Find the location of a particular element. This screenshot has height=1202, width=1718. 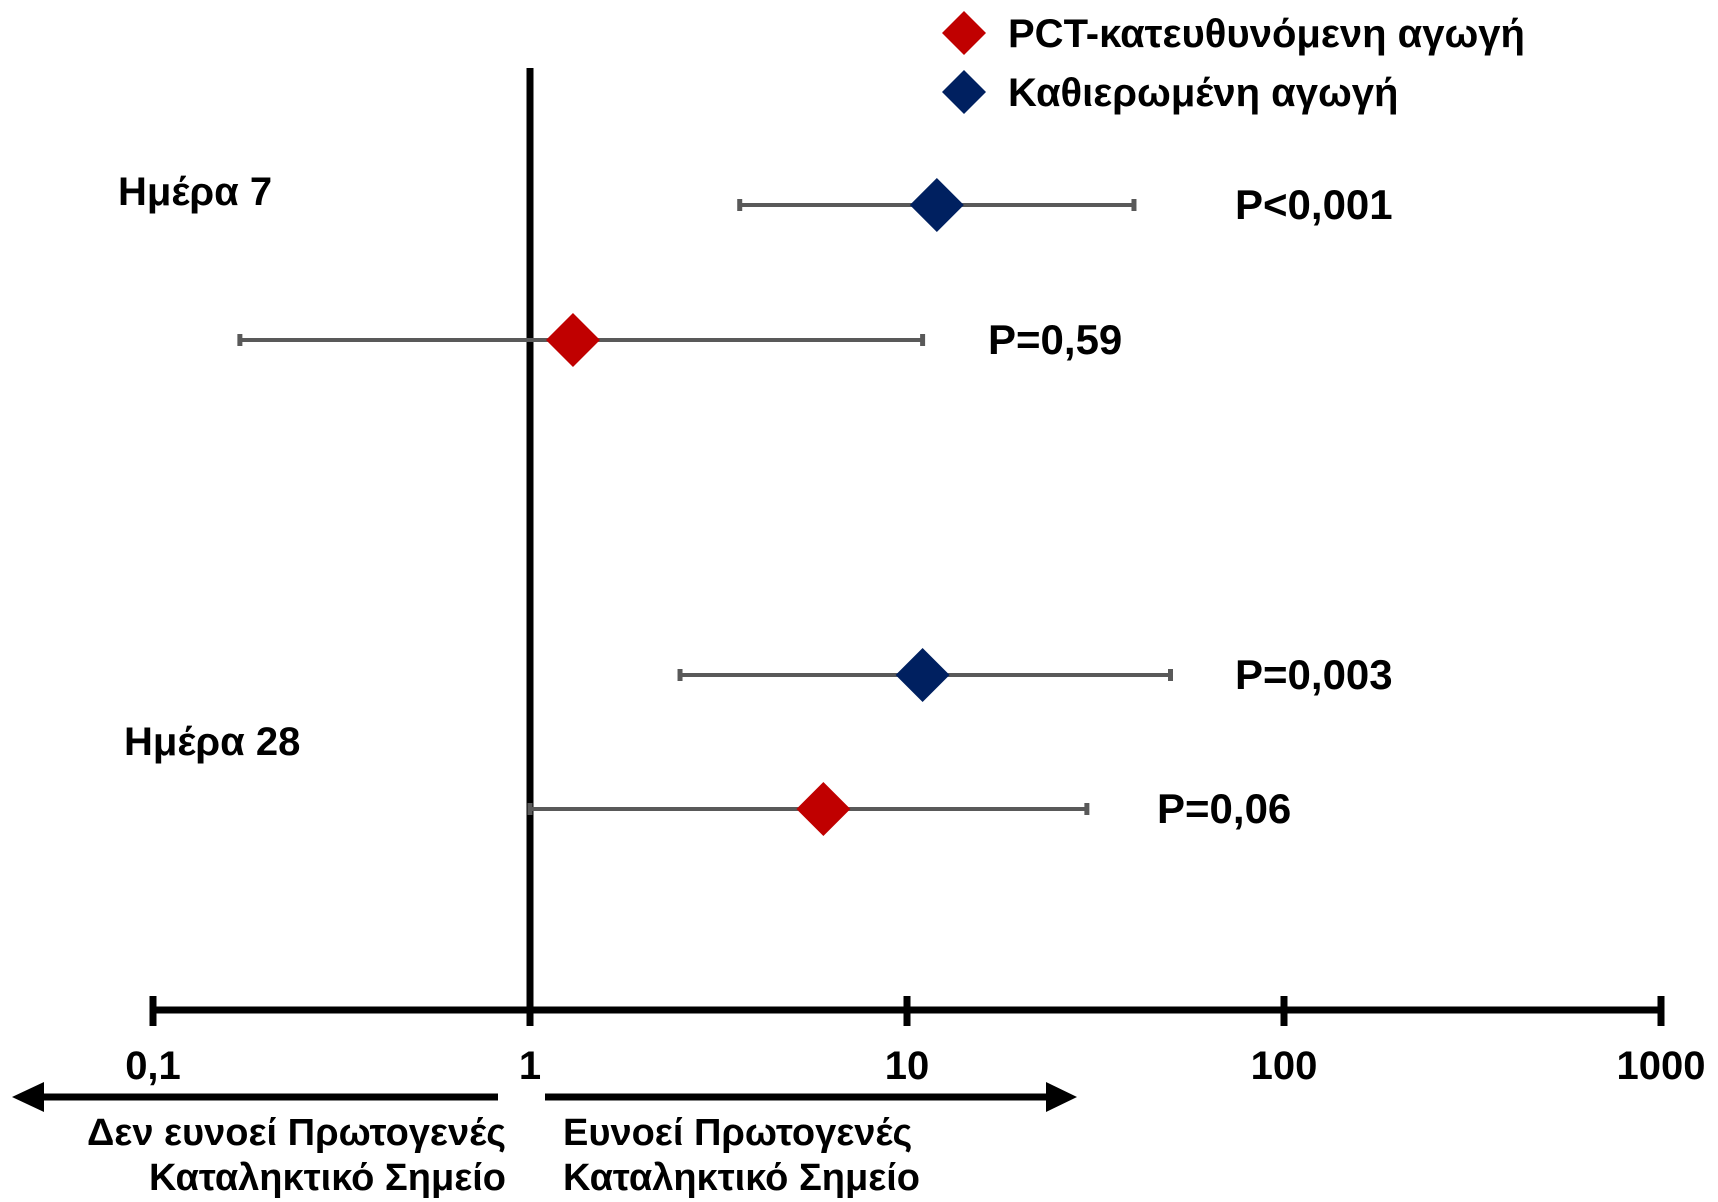

right-arrow-head is located at coordinates (1061, 1097).